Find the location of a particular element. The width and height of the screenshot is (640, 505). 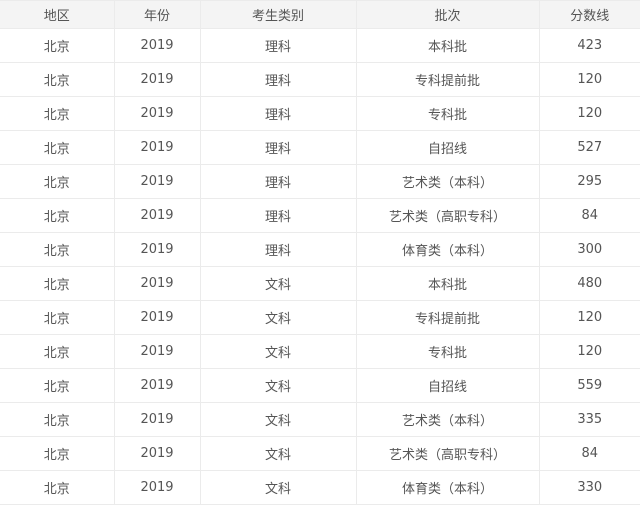

table-row: 北京 2019 理科 艺术类（高职专科） 84 is located at coordinates (320, 215).